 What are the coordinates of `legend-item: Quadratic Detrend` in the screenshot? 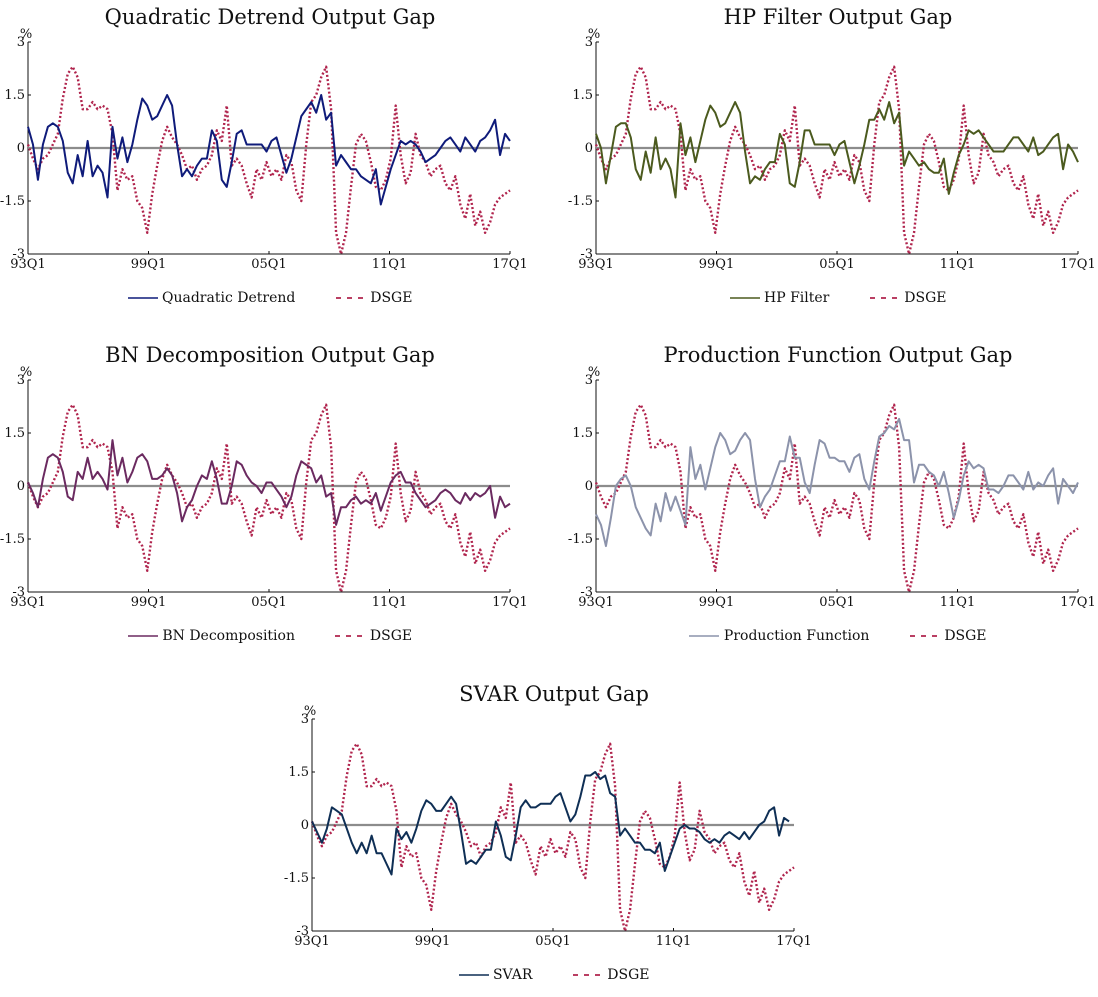 It's located at (211, 298).